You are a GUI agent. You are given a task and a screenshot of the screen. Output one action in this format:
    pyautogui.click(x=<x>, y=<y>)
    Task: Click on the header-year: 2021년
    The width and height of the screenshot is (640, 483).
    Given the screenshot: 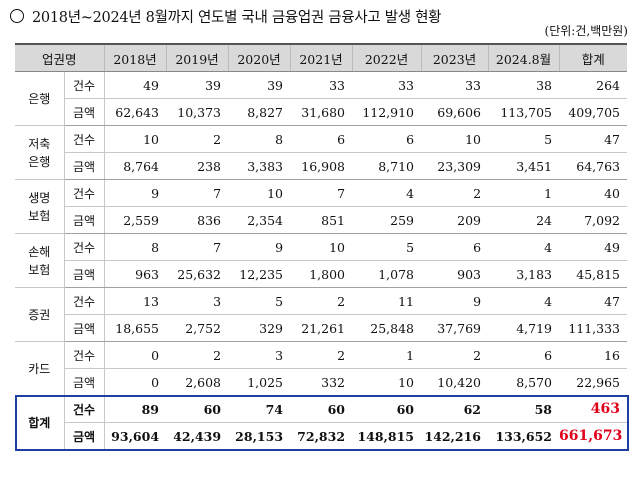 What is the action you would take?
    pyautogui.click(x=321, y=57)
    